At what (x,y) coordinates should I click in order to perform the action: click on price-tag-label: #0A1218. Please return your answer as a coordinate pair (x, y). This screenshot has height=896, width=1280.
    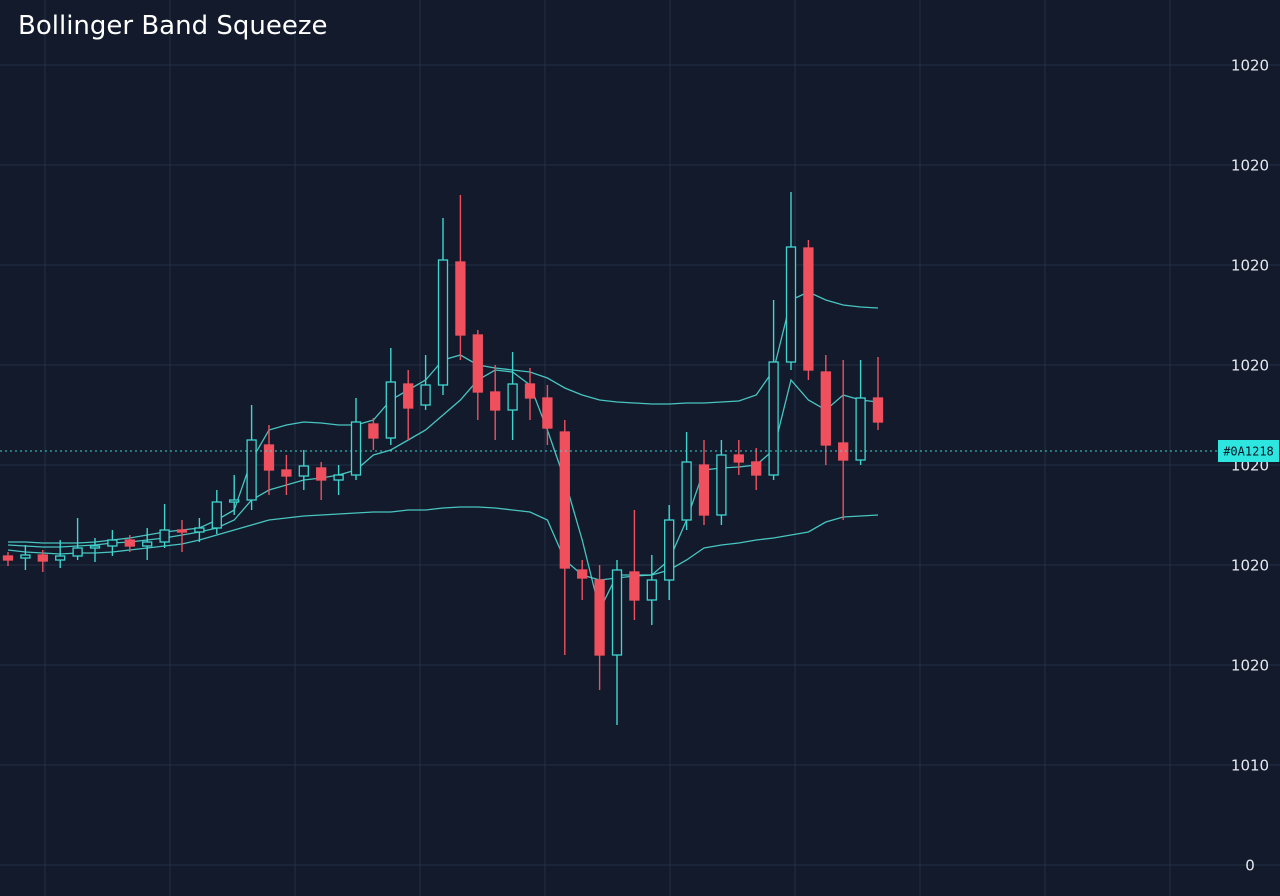
    Looking at the image, I should click on (1248, 452).